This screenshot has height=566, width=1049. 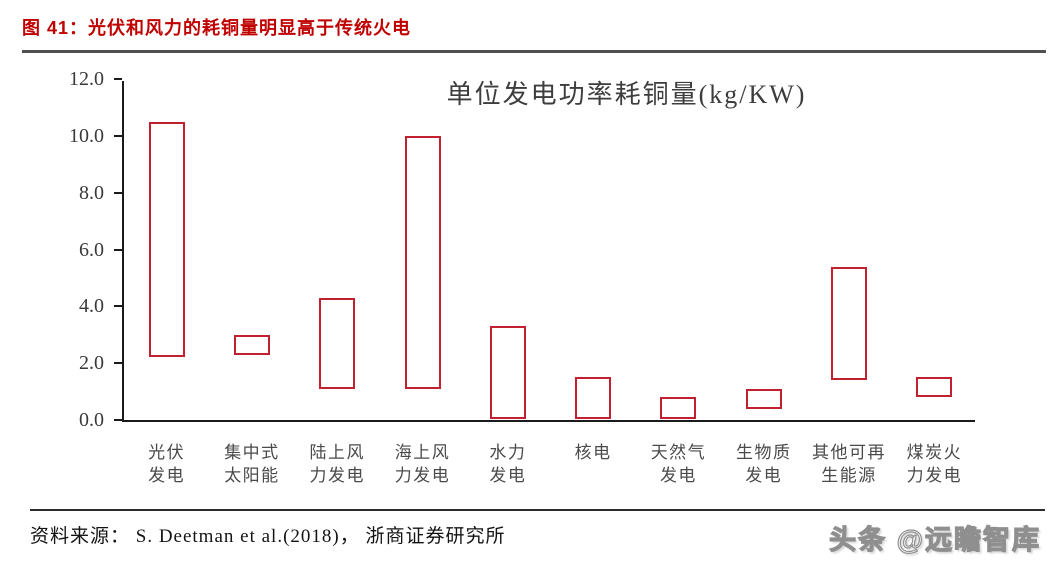 I want to click on header-divider, so click(x=534, y=51).